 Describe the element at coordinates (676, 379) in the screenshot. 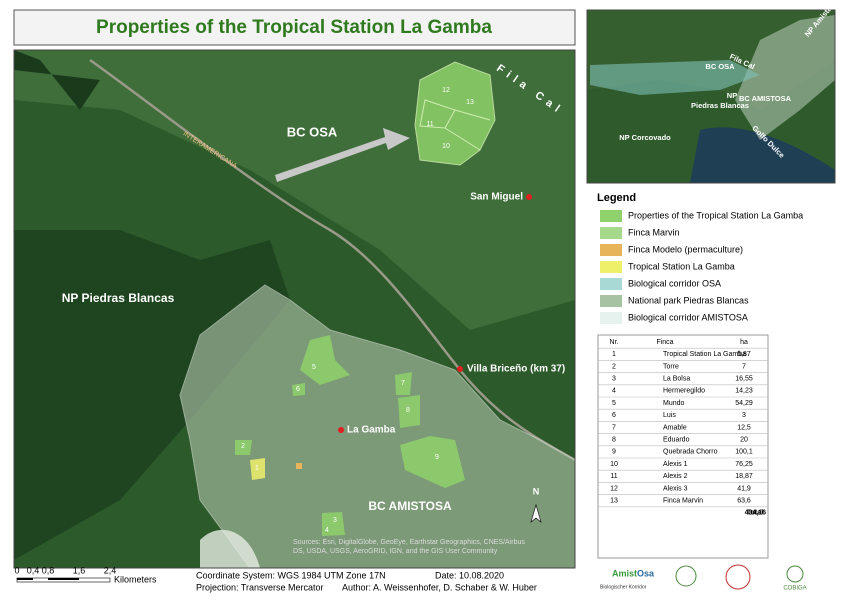

I see `table-cell: La Bolsa` at that location.